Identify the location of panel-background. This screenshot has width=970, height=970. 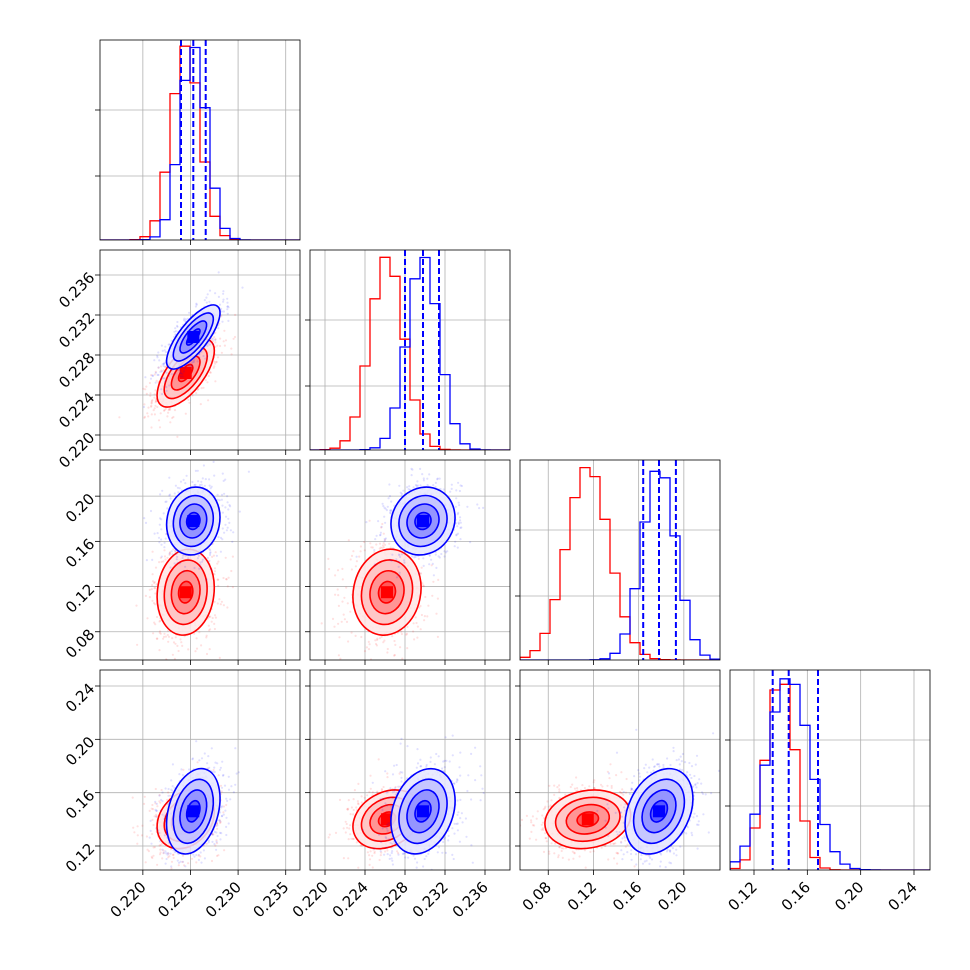
(620, 560).